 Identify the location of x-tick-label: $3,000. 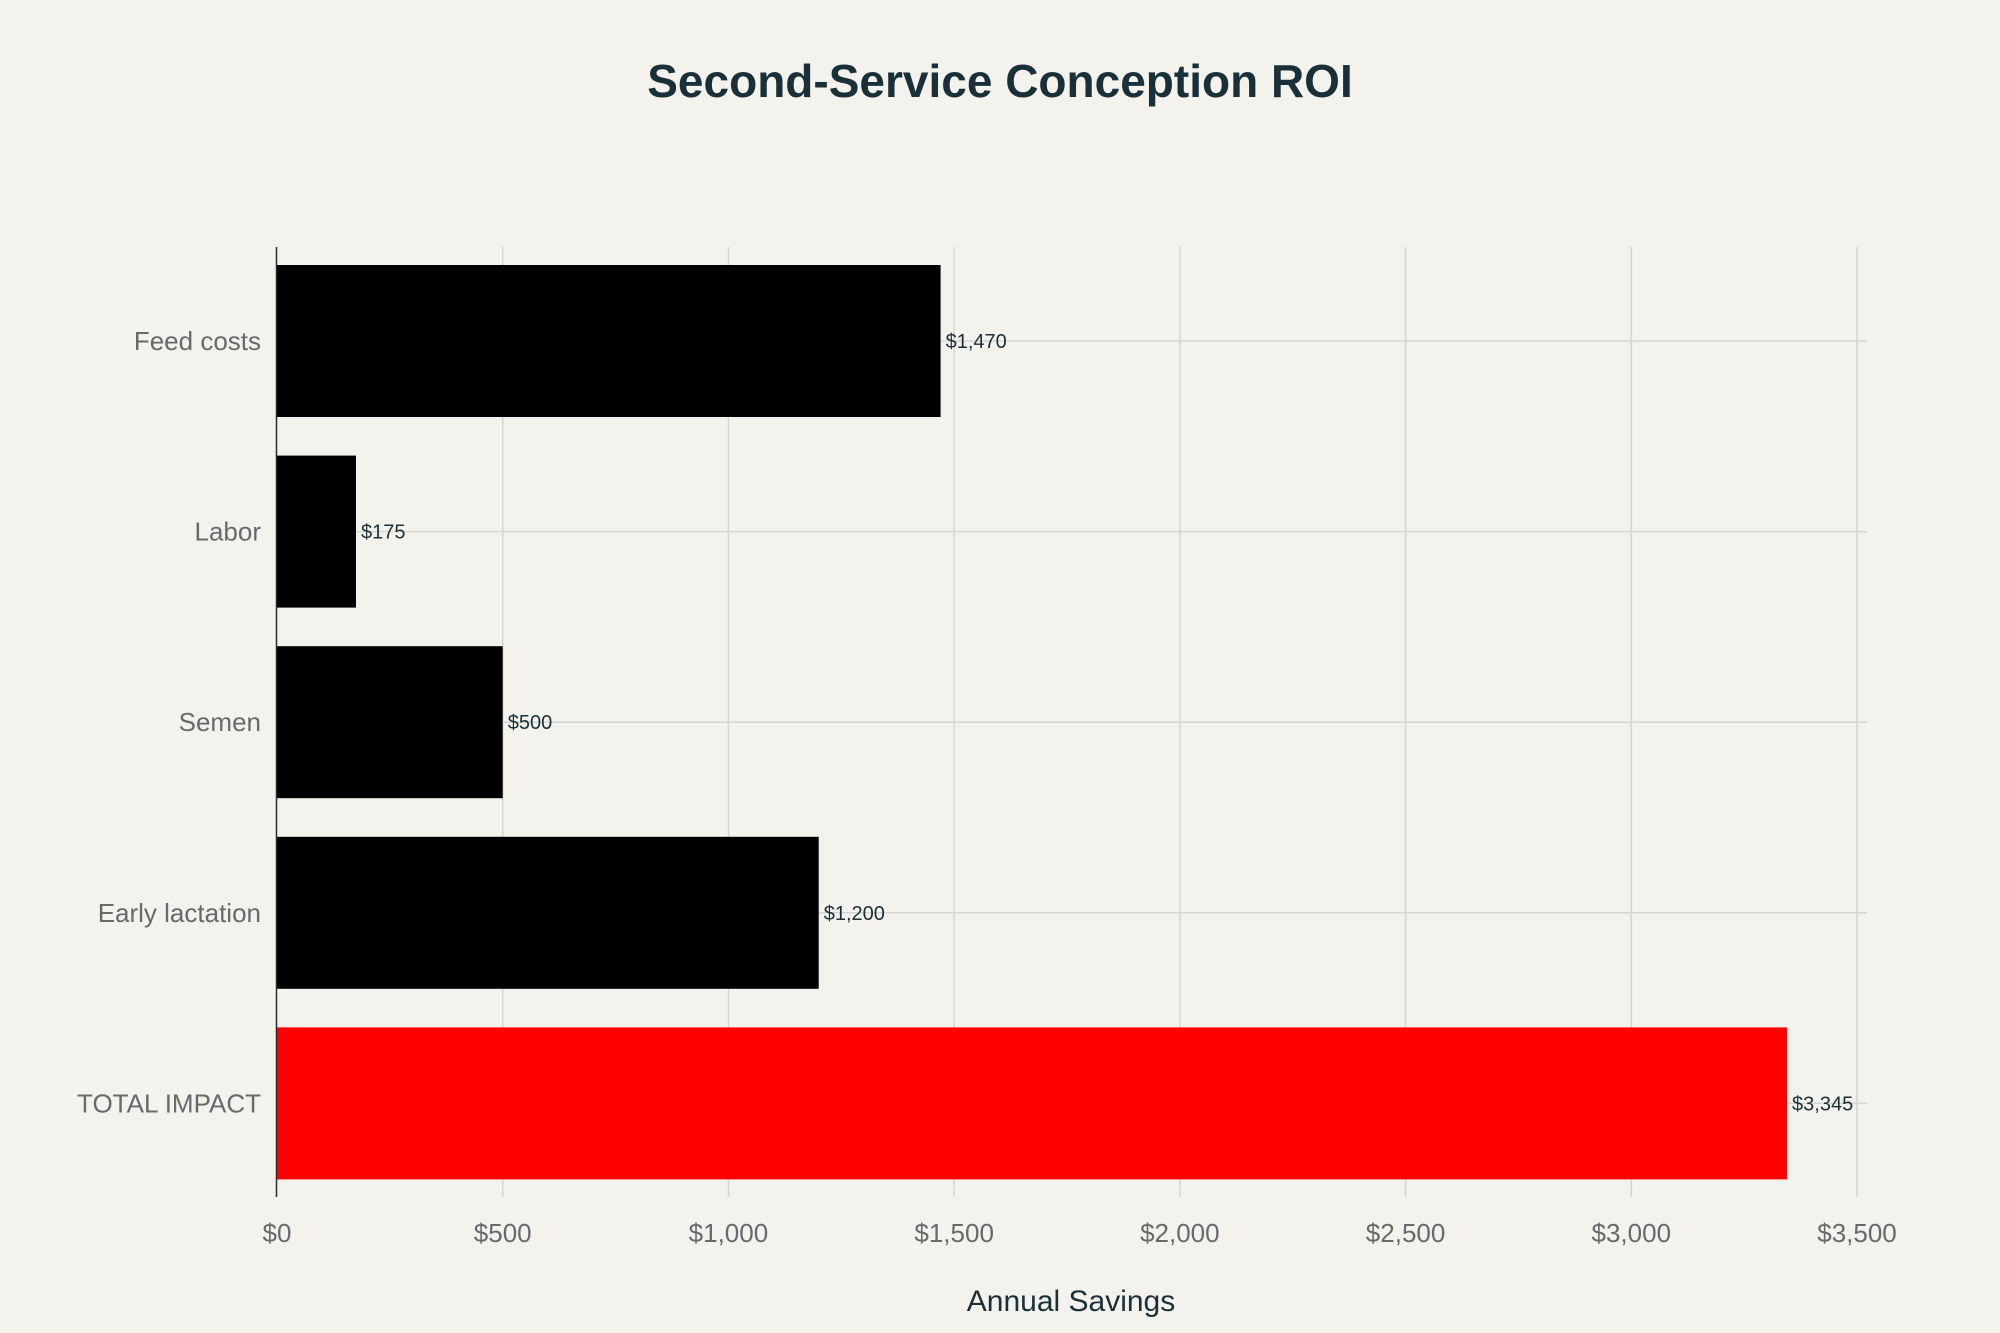
(1632, 1233).